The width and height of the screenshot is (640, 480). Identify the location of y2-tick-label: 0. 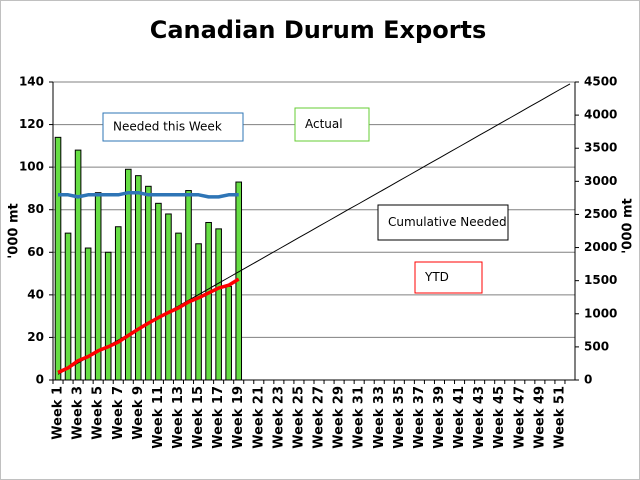
(588, 380).